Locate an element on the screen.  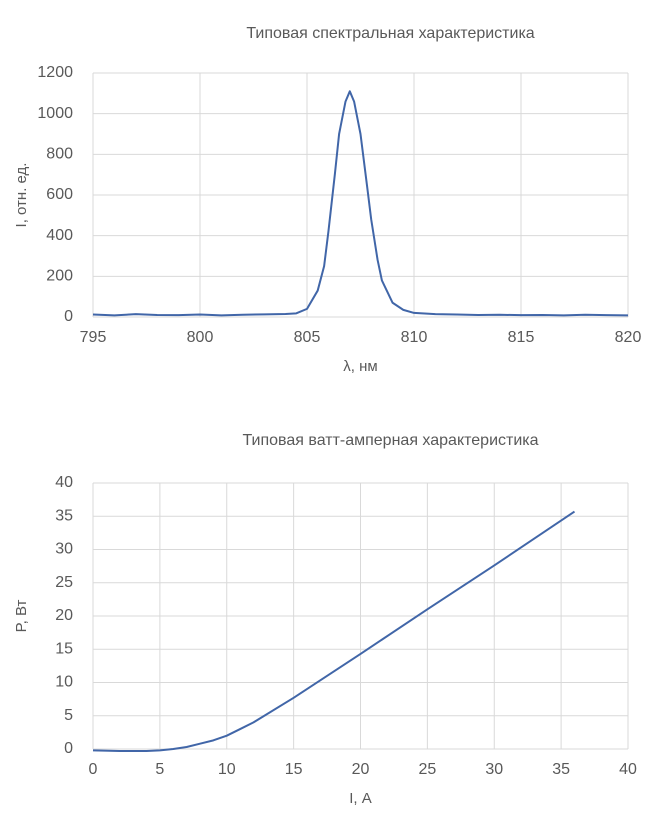
x-tick-label: 800 is located at coordinates (200, 337).